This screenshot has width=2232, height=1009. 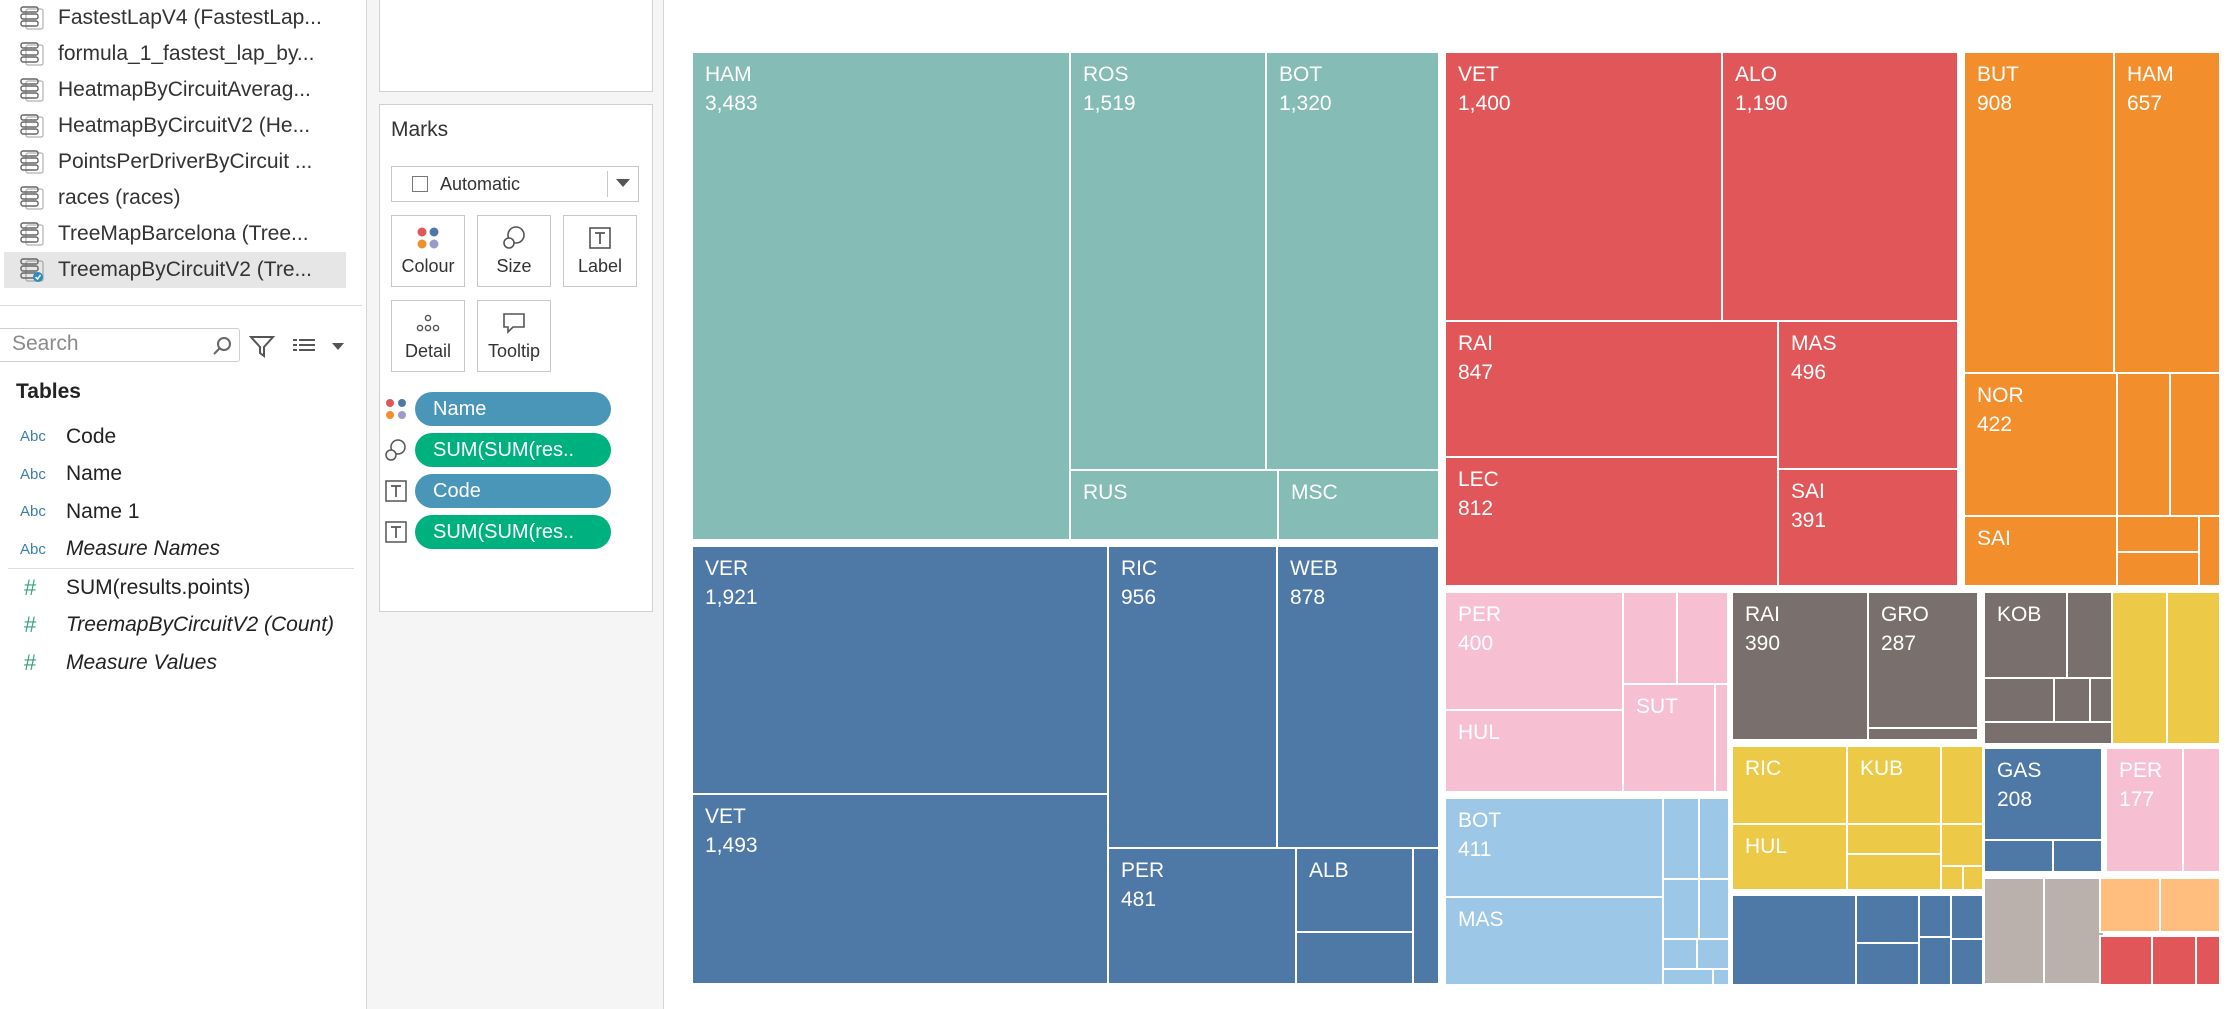 I want to click on field-pill: Code, so click(x=513, y=491).